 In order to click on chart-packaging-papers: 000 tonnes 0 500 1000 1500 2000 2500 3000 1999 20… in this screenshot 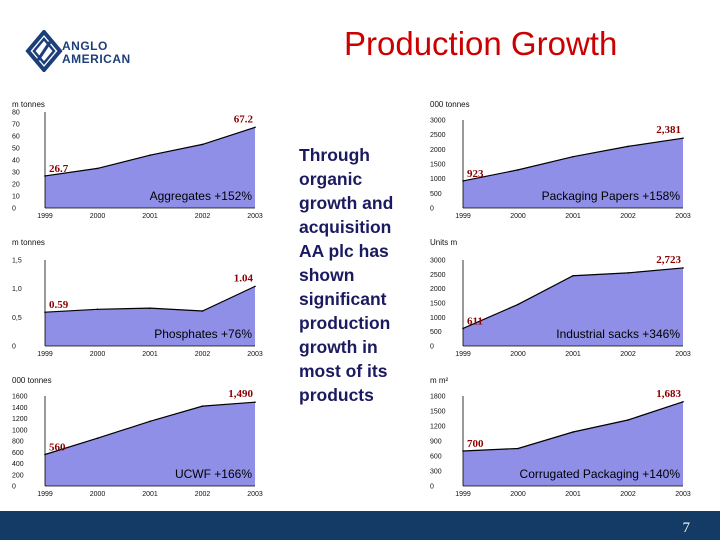, I will do `click(561, 162)`.